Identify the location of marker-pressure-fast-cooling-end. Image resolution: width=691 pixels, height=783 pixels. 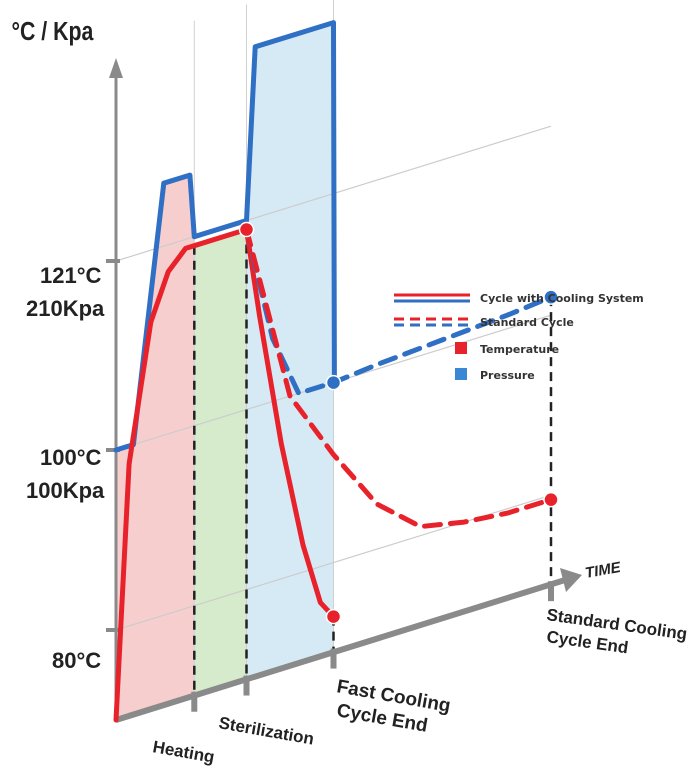
(333, 382).